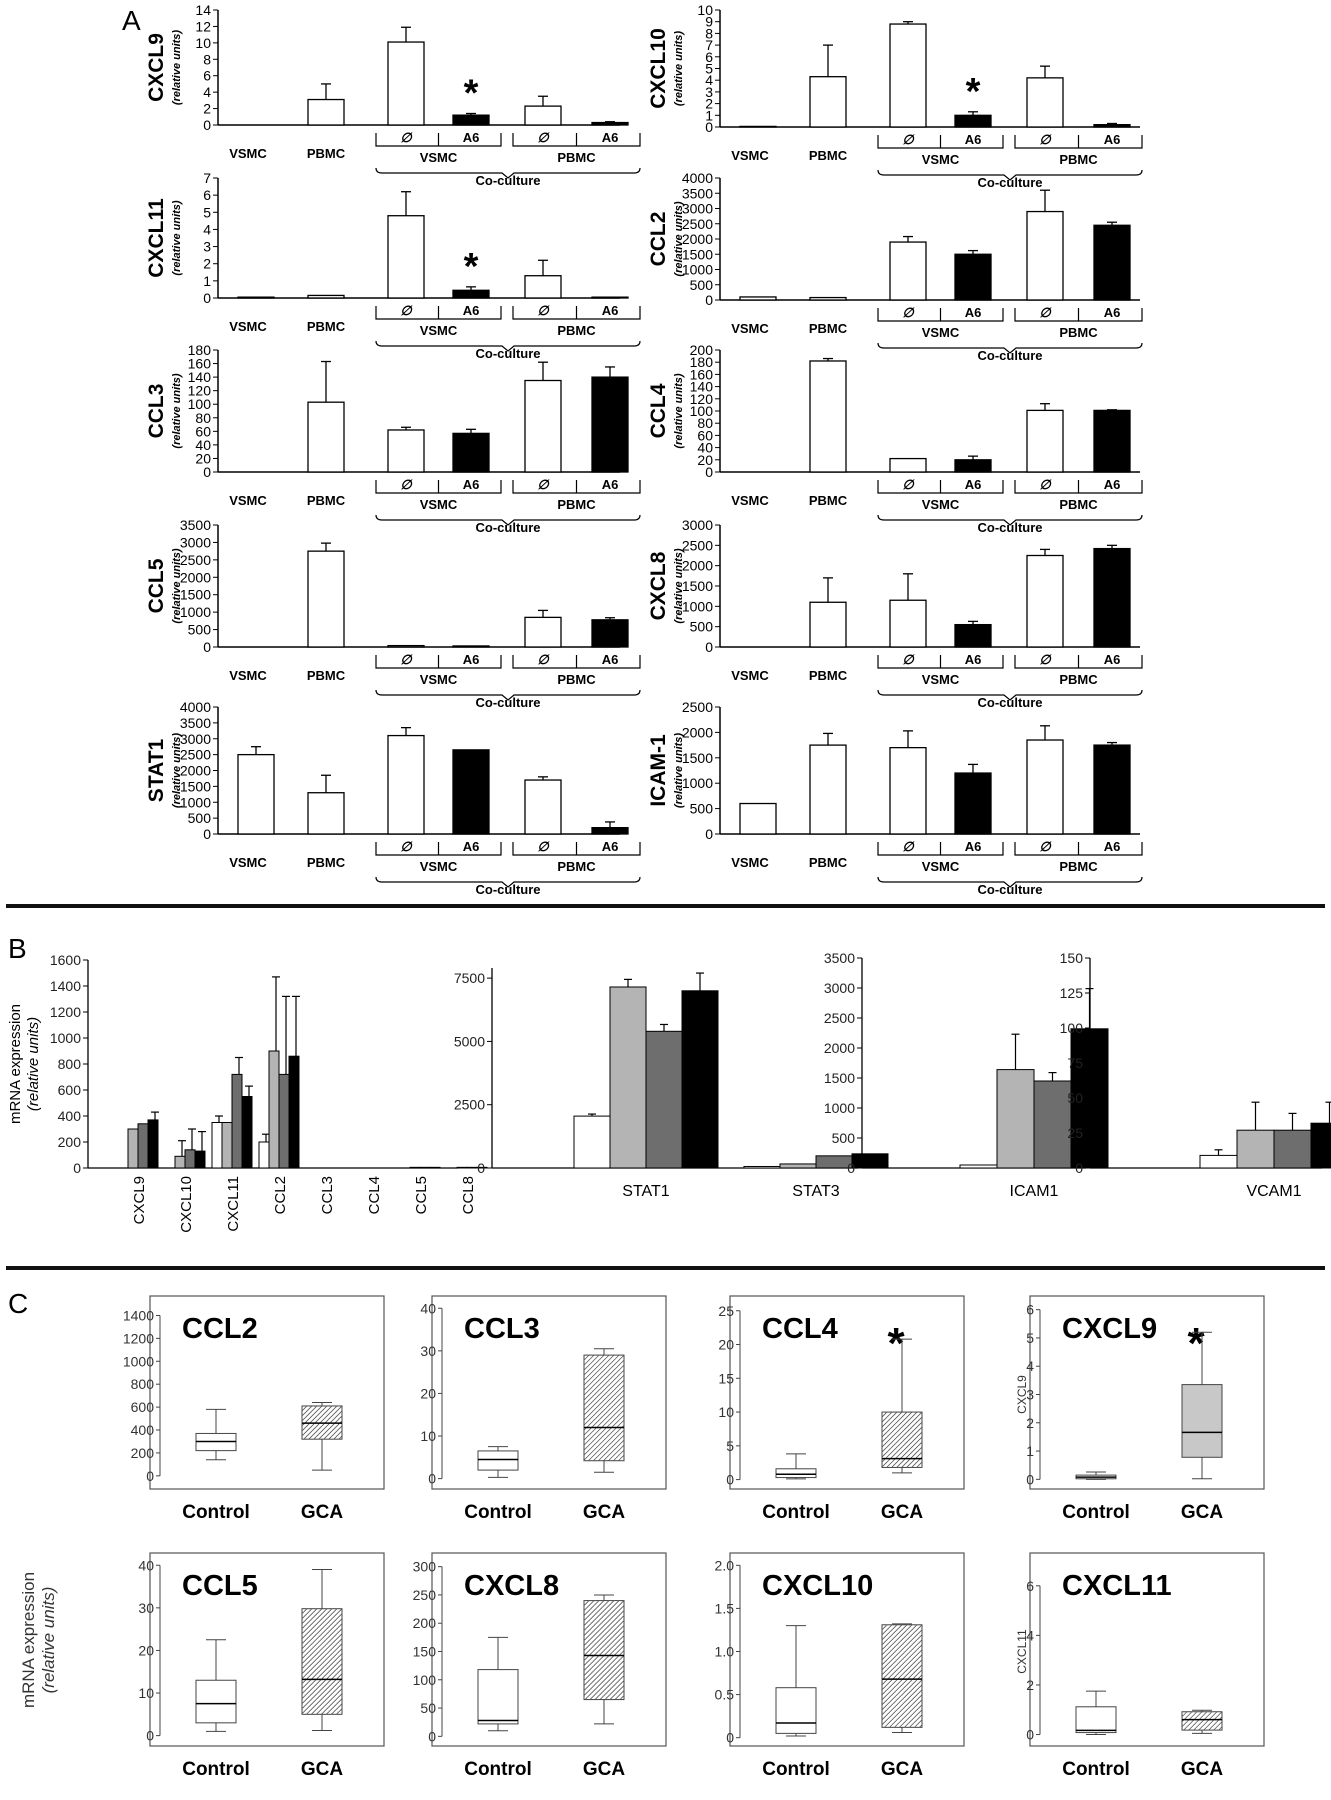  Describe the element at coordinates (840, 1666) in the screenshot. I see `chart-c-cxcl10: 0 0.5 1.0 1.5 2.0 CXCL10 Control GCA` at that location.